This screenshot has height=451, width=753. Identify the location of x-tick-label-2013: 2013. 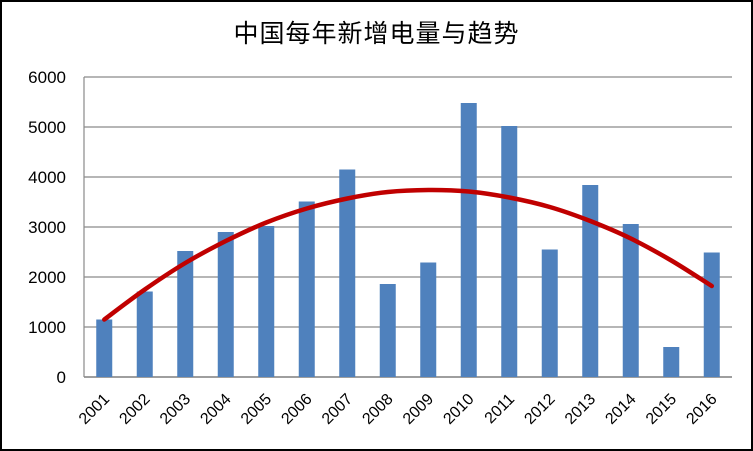
(580, 409).